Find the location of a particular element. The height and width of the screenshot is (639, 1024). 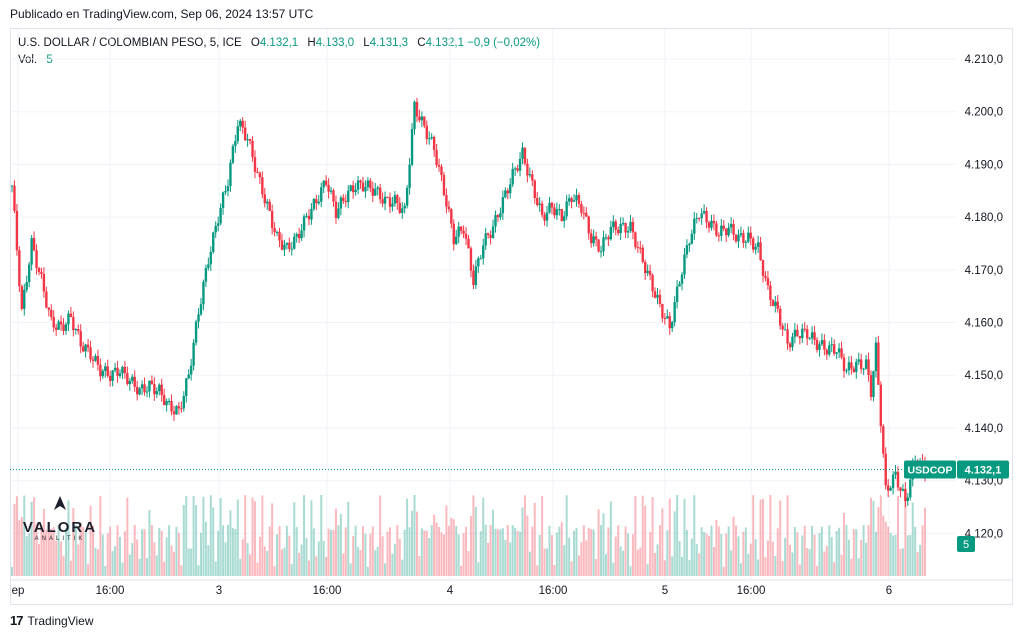

legend-volume-row: Vol. 5 is located at coordinates (279, 60).